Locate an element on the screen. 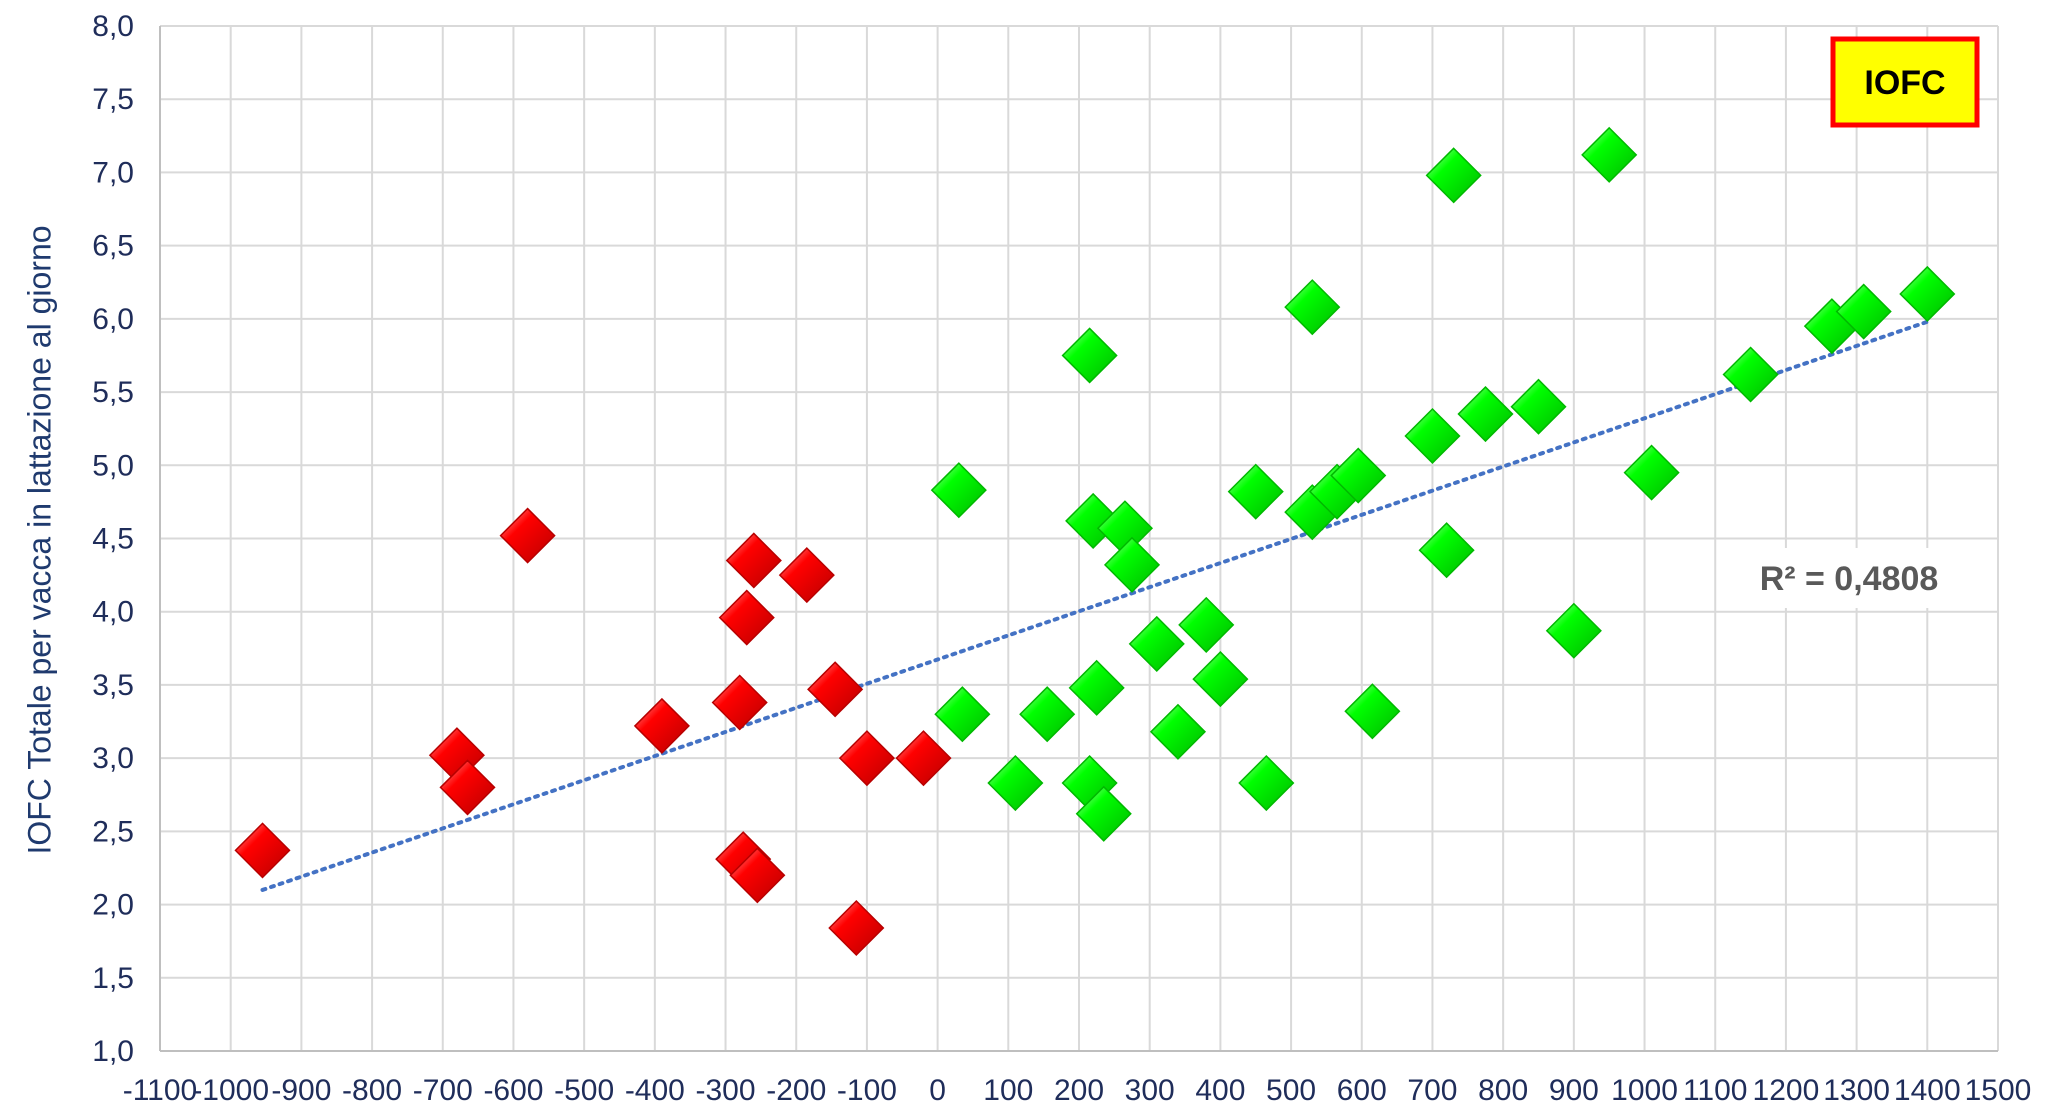 Image resolution: width=2051 pixels, height=1116 pixels. x-tick-label: -300 is located at coordinates (726, 1090).